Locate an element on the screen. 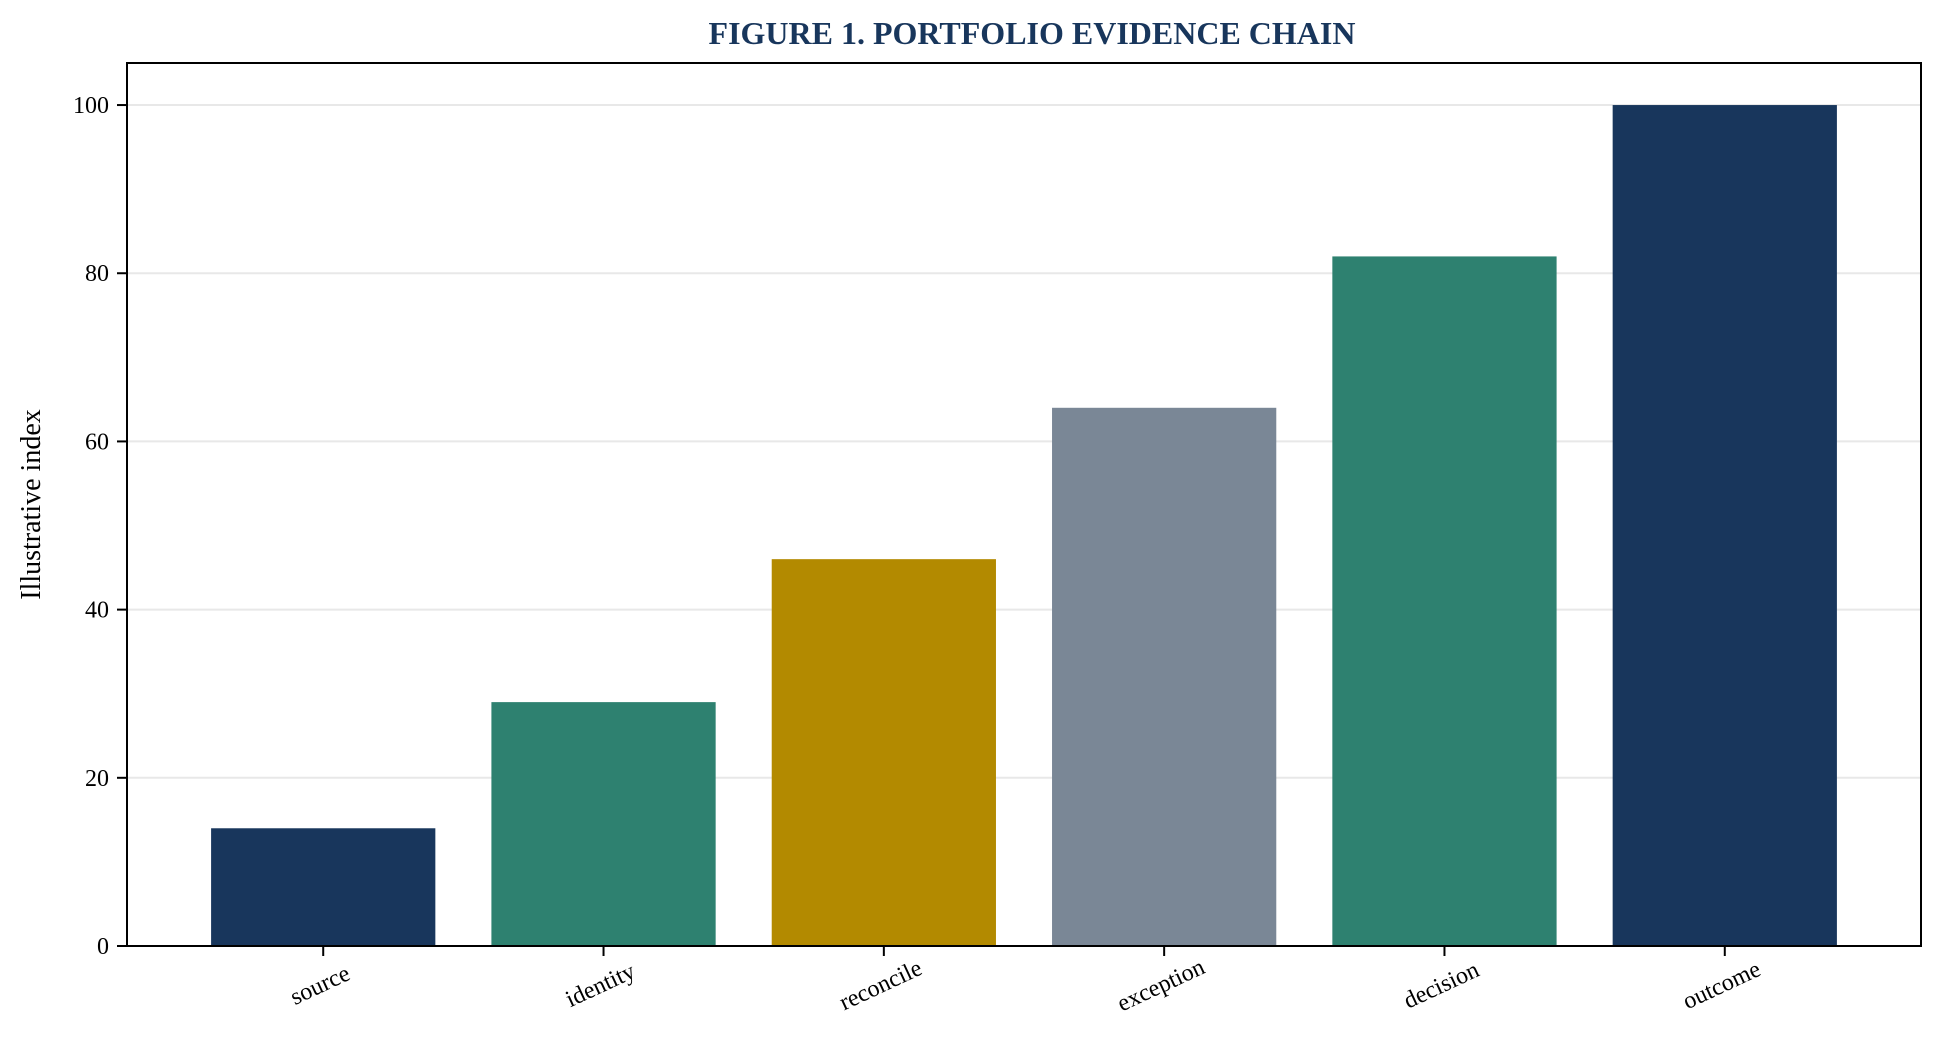 The width and height of the screenshot is (1938, 1057). chart-title: FIGURE 1. PORTFOLIO EVIDENCE CHAIN is located at coordinates (1032, 33).